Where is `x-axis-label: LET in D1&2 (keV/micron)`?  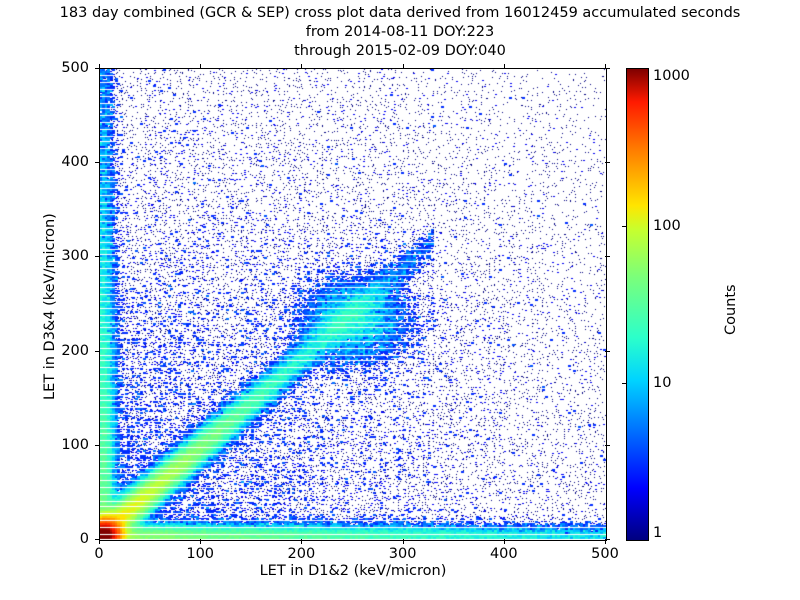
x-axis-label: LET in D1&2 (keV/micron) is located at coordinates (353, 571).